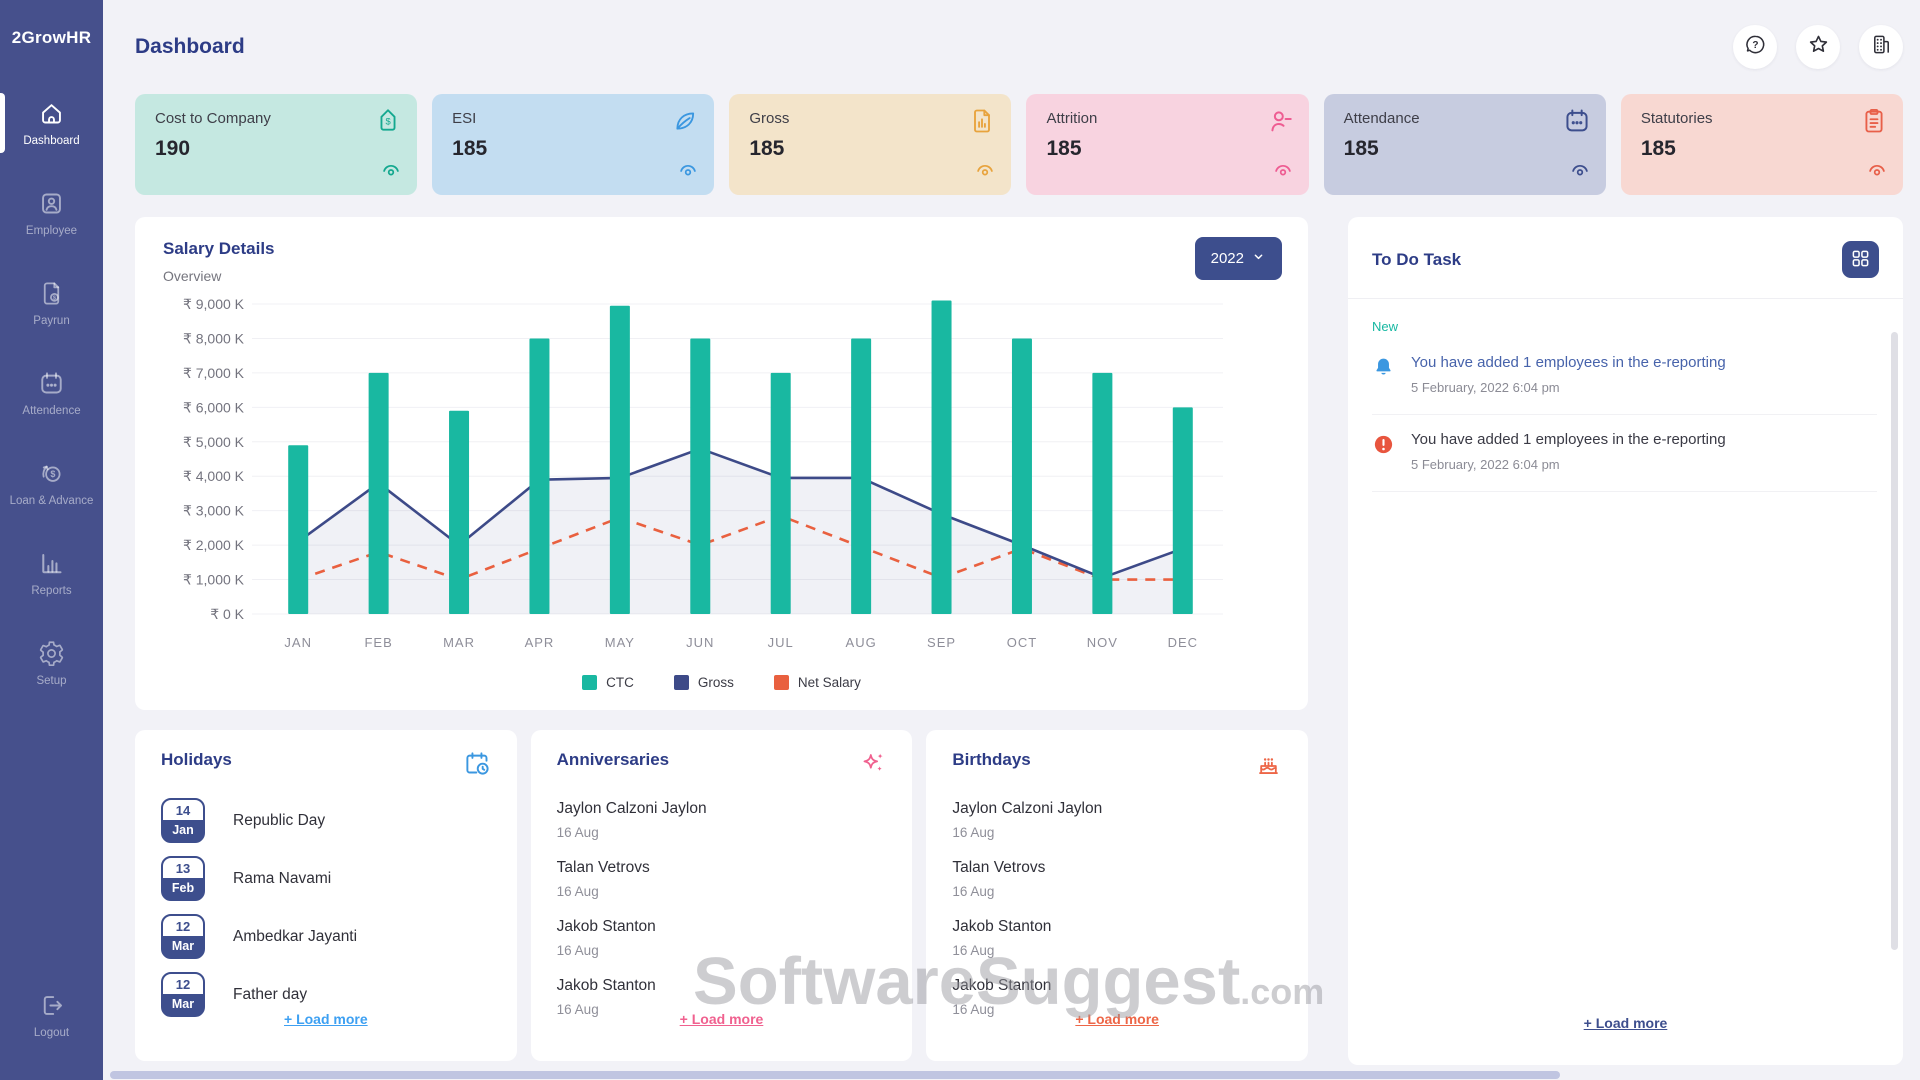 The width and height of the screenshot is (1920, 1080). I want to click on sidebar-item-dashboard: Dashboard, so click(51, 123).